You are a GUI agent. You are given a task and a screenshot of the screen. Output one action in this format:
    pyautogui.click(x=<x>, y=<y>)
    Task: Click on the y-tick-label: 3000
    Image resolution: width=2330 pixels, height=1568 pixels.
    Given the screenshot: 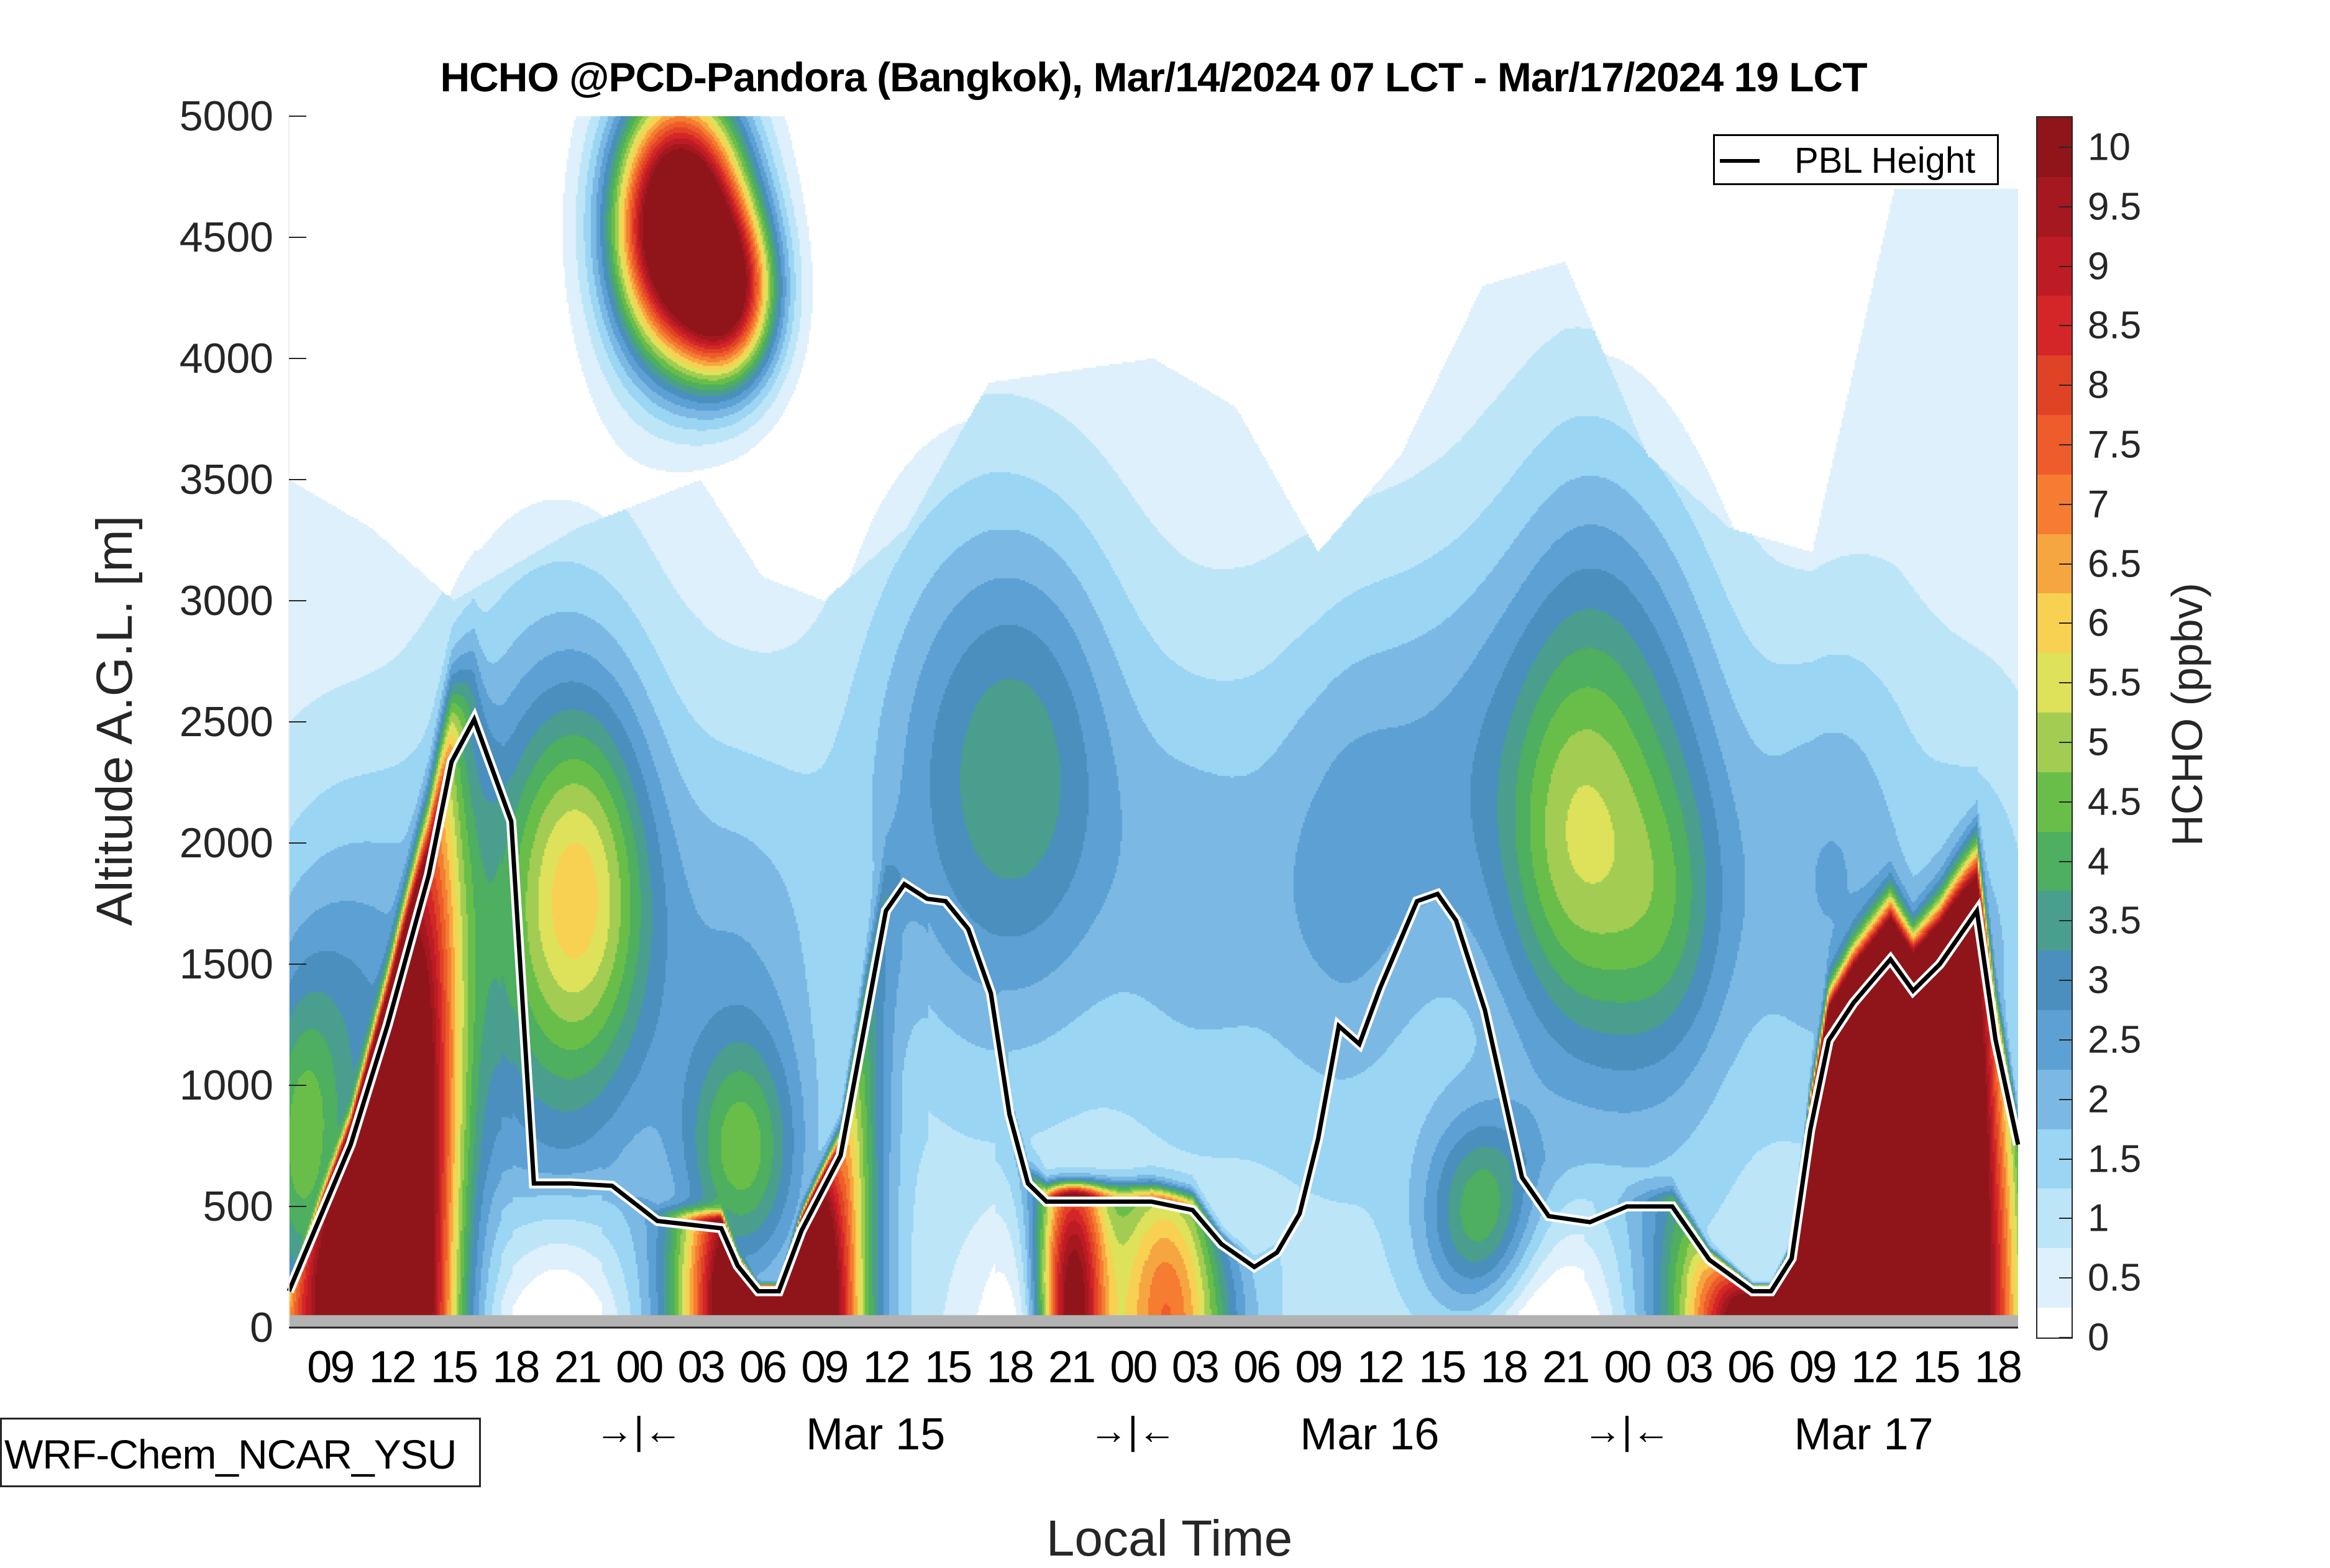 What is the action you would take?
    pyautogui.click(x=226, y=601)
    